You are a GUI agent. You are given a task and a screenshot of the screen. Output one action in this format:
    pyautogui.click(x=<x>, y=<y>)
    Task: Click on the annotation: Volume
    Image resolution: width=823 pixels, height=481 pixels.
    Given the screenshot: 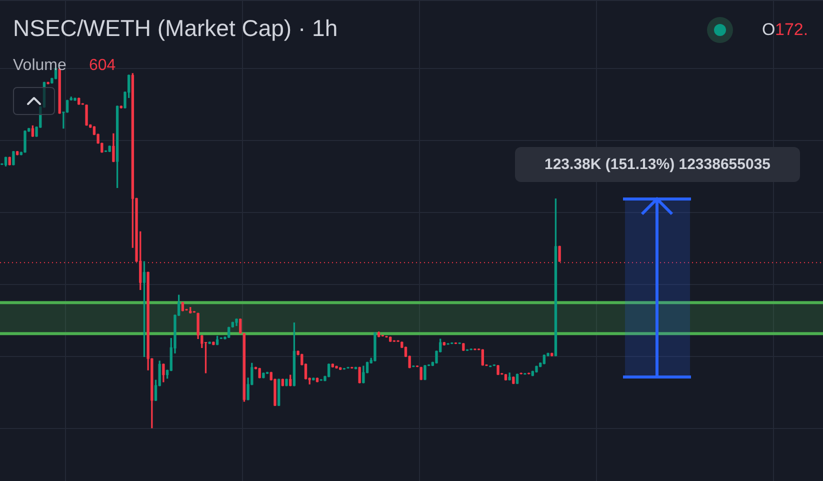 What is the action you would take?
    pyautogui.click(x=39, y=66)
    